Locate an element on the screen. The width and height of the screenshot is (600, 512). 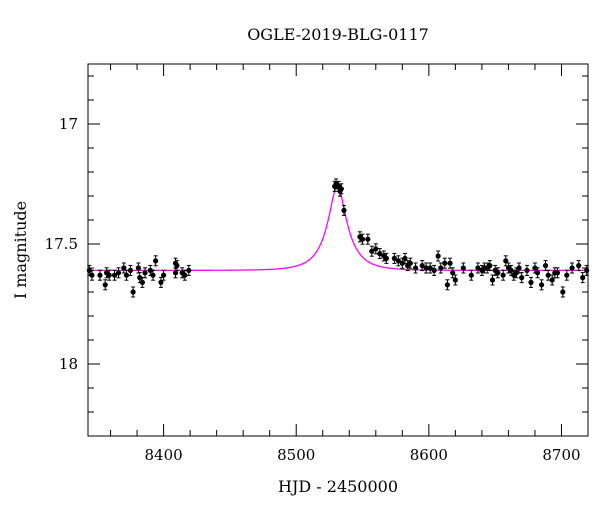
x-tick-label: 8400 is located at coordinates (164, 455).